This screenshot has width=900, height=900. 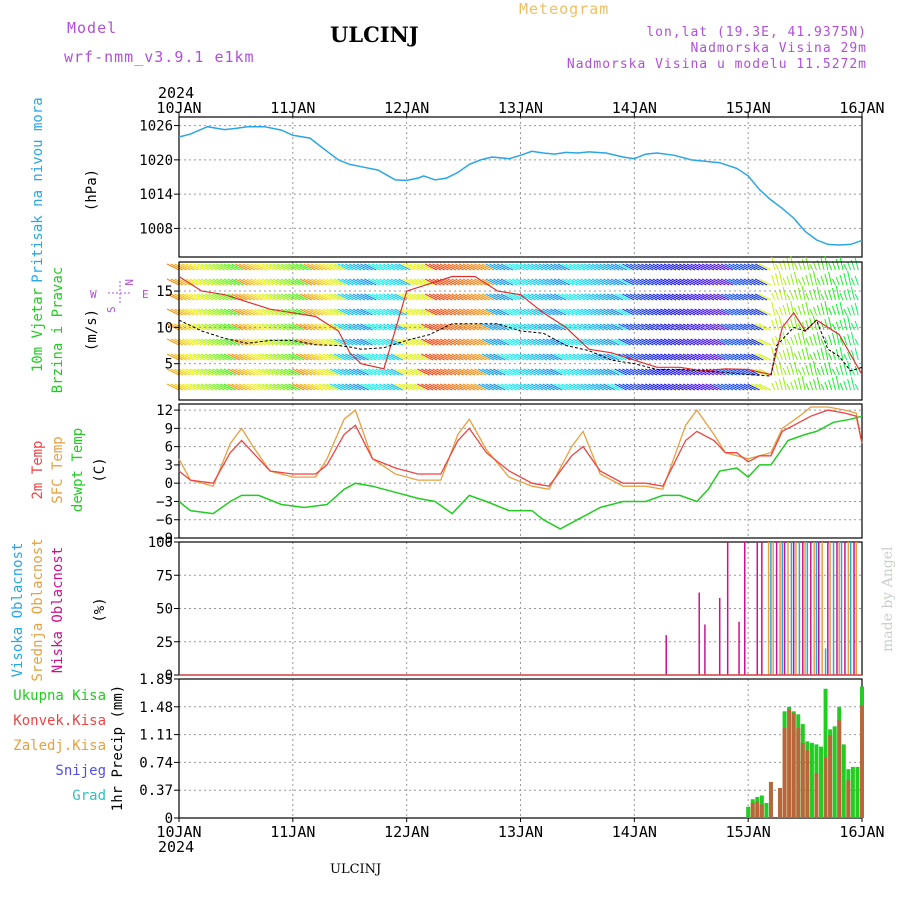 I want to click on panel-frame-pressure, so click(x=520, y=187).